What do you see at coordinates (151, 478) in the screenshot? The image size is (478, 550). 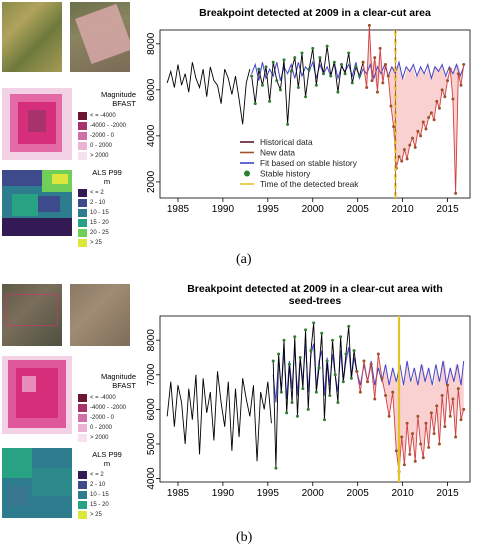 I see `y-tick-label: 4000` at bounding box center [151, 478].